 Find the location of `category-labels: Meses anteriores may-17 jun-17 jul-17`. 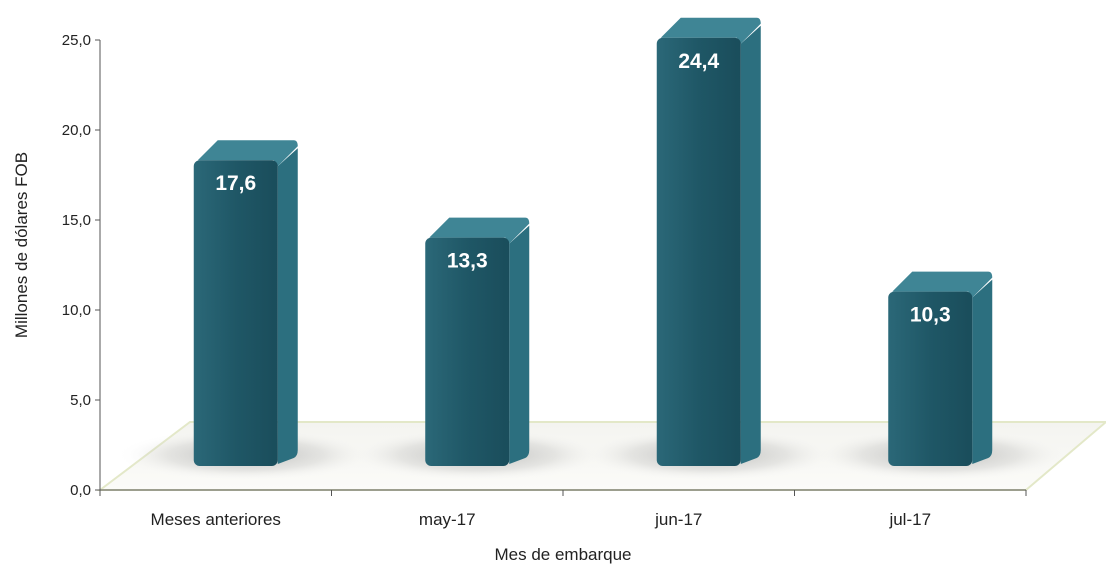

category-labels: Meses anteriores may-17 jun-17 jul-17 is located at coordinates (541, 519).